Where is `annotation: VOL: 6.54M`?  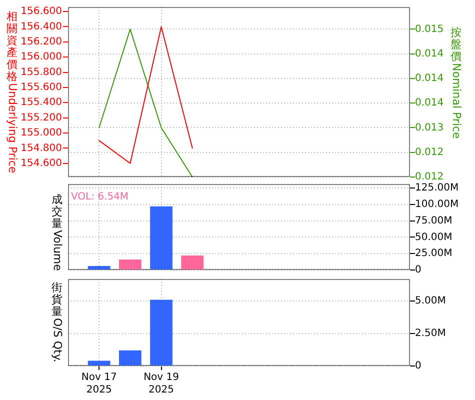 annotation: VOL: 6.54M is located at coordinates (100, 197).